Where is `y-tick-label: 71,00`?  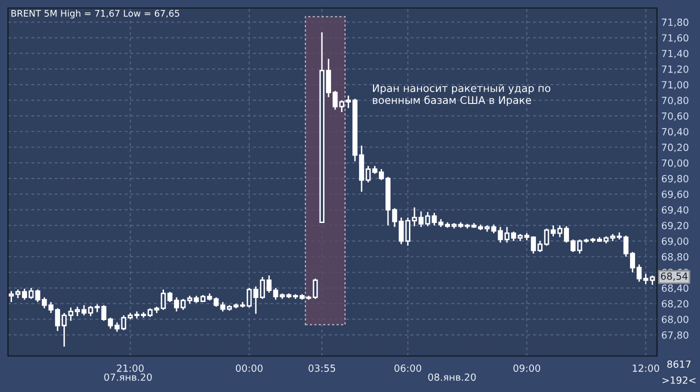 y-tick-label: 71,00 is located at coordinates (675, 85).